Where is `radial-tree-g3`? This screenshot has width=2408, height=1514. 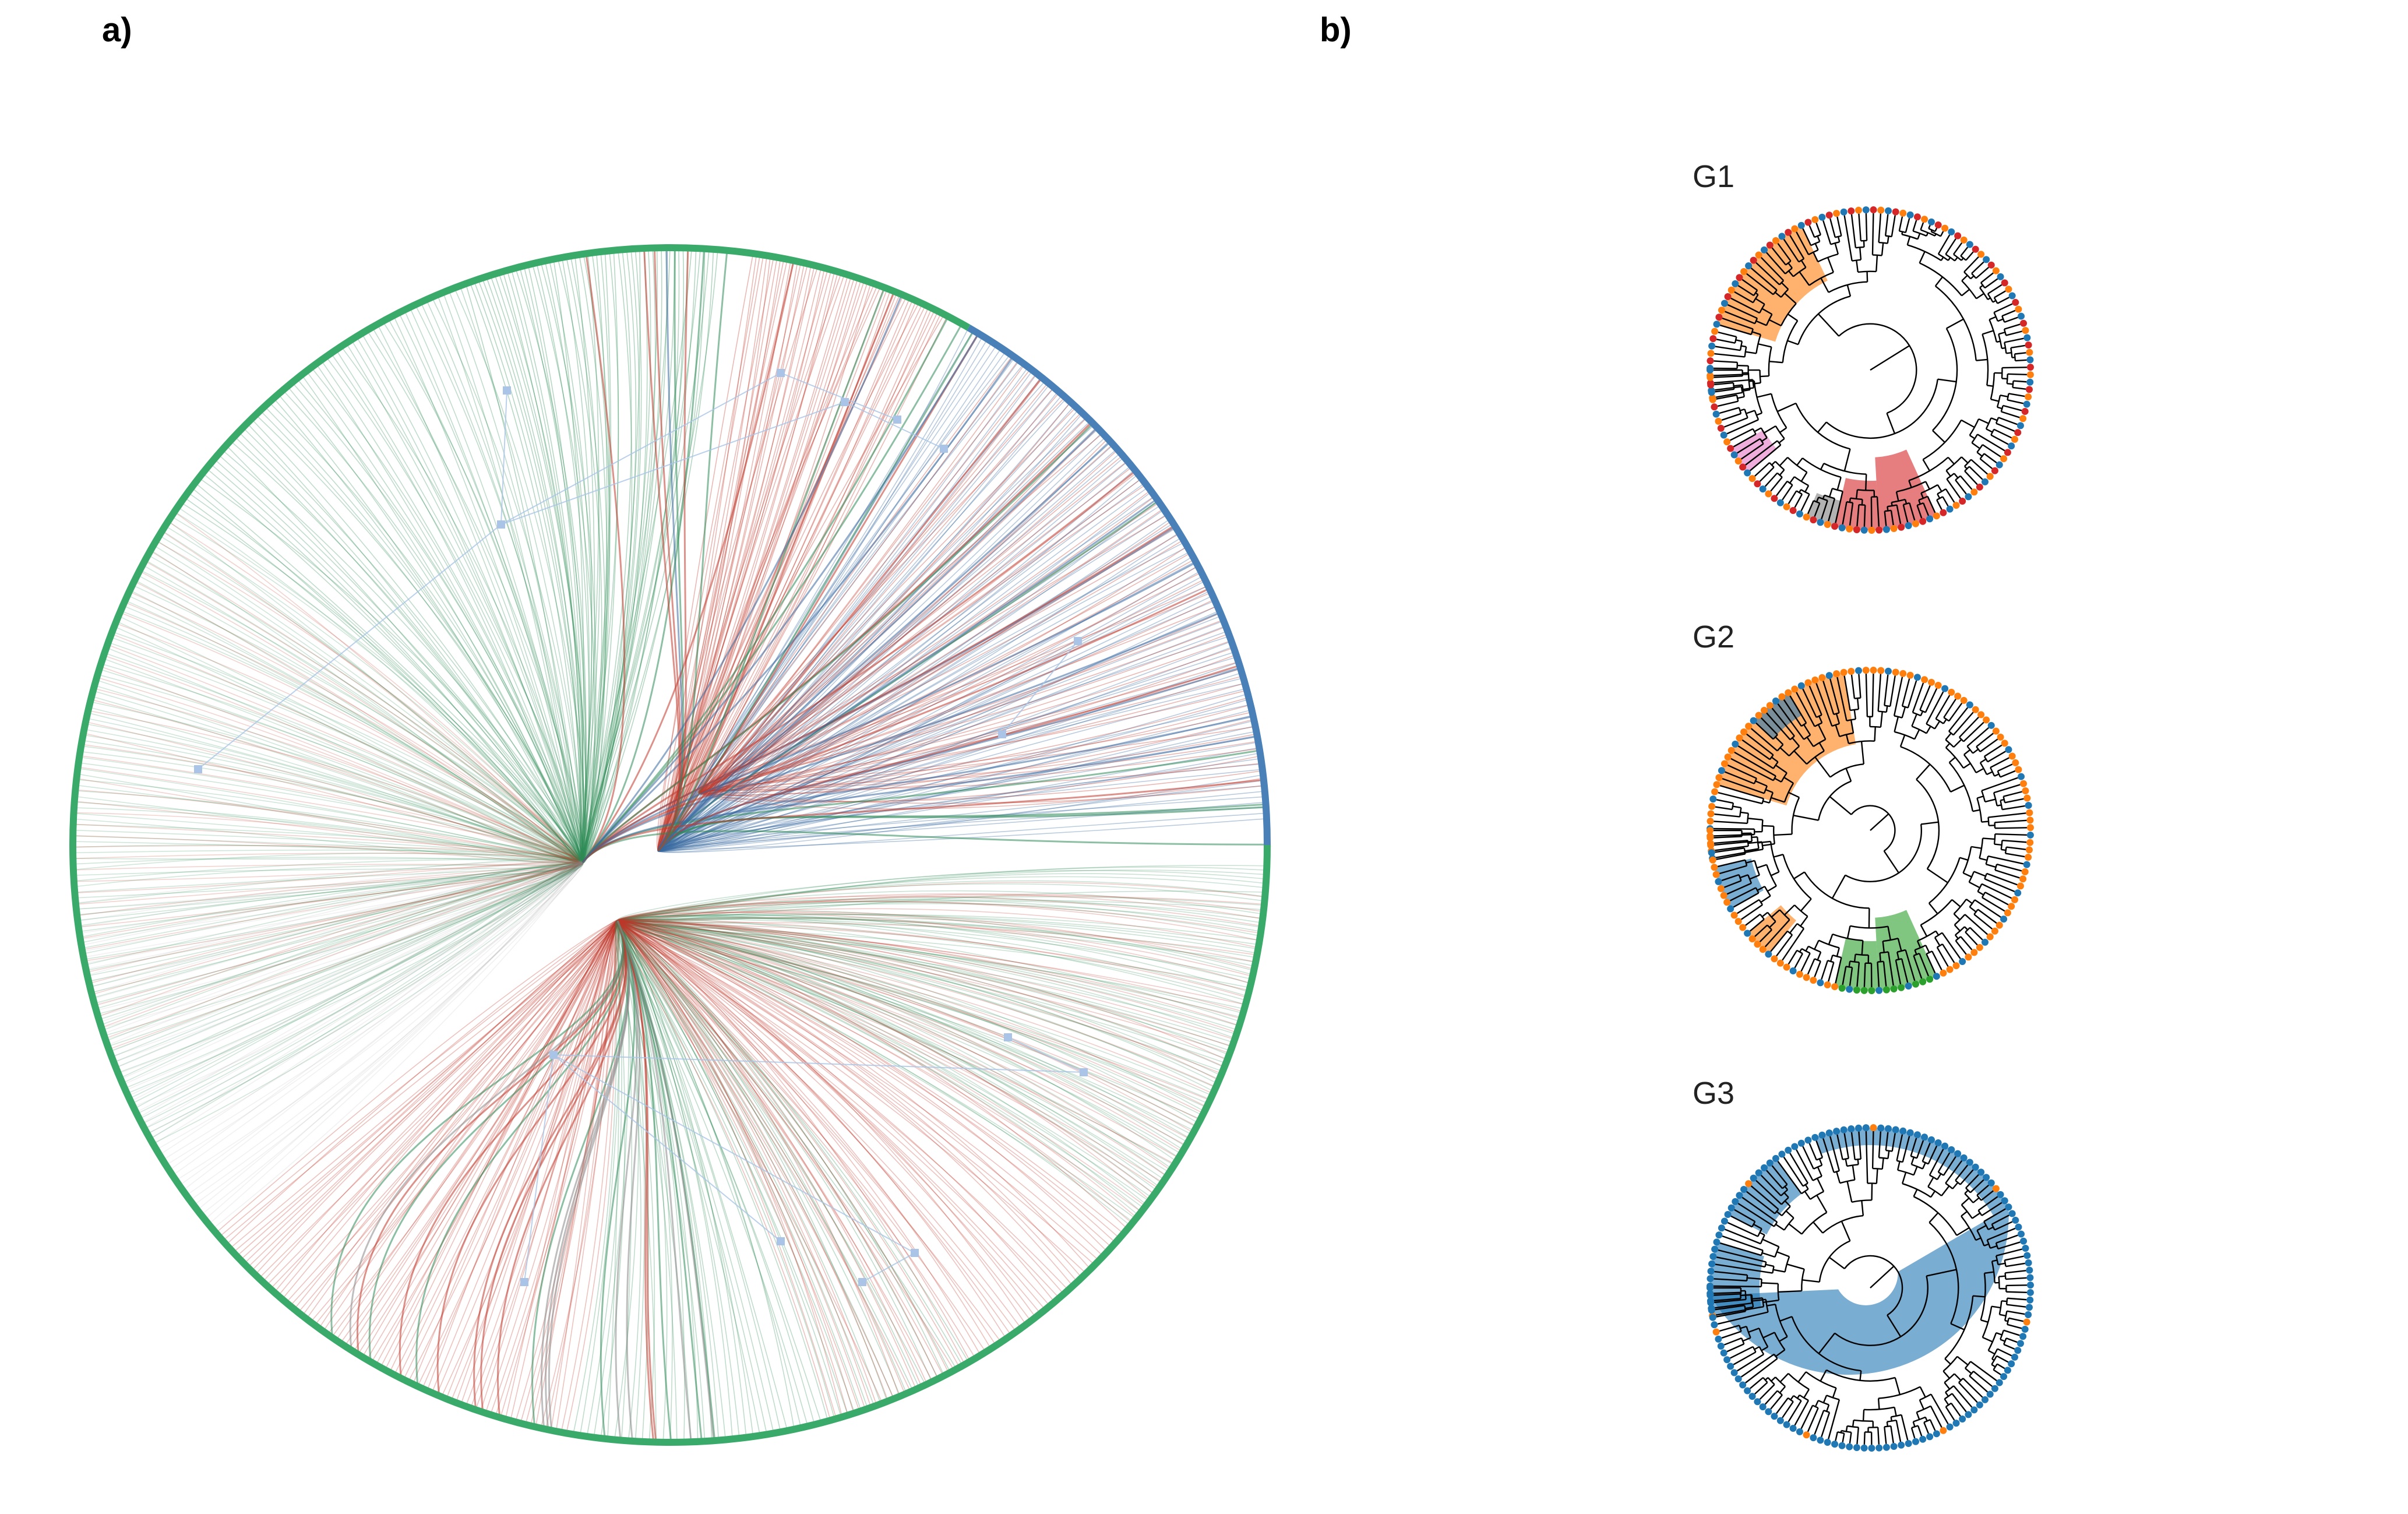
radial-tree-g3 is located at coordinates (1870, 1288).